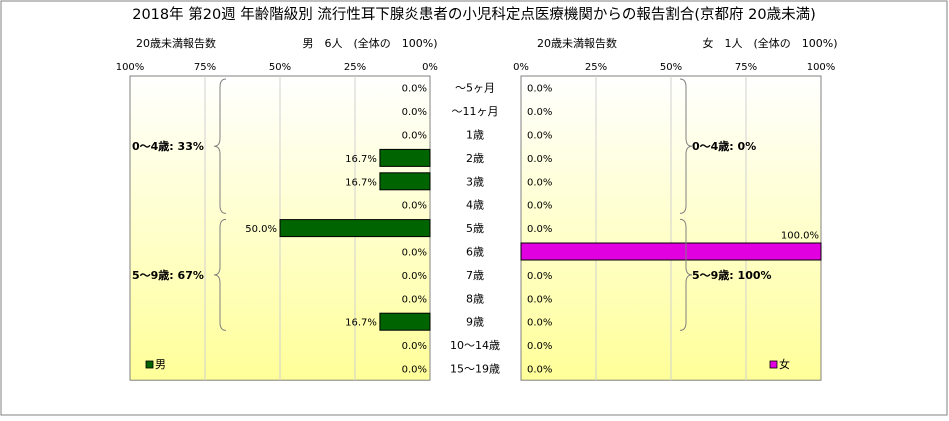 The width and height of the screenshot is (949, 421). What do you see at coordinates (475, 345) in the screenshot?
I see `category-label: 10～14歳` at bounding box center [475, 345].